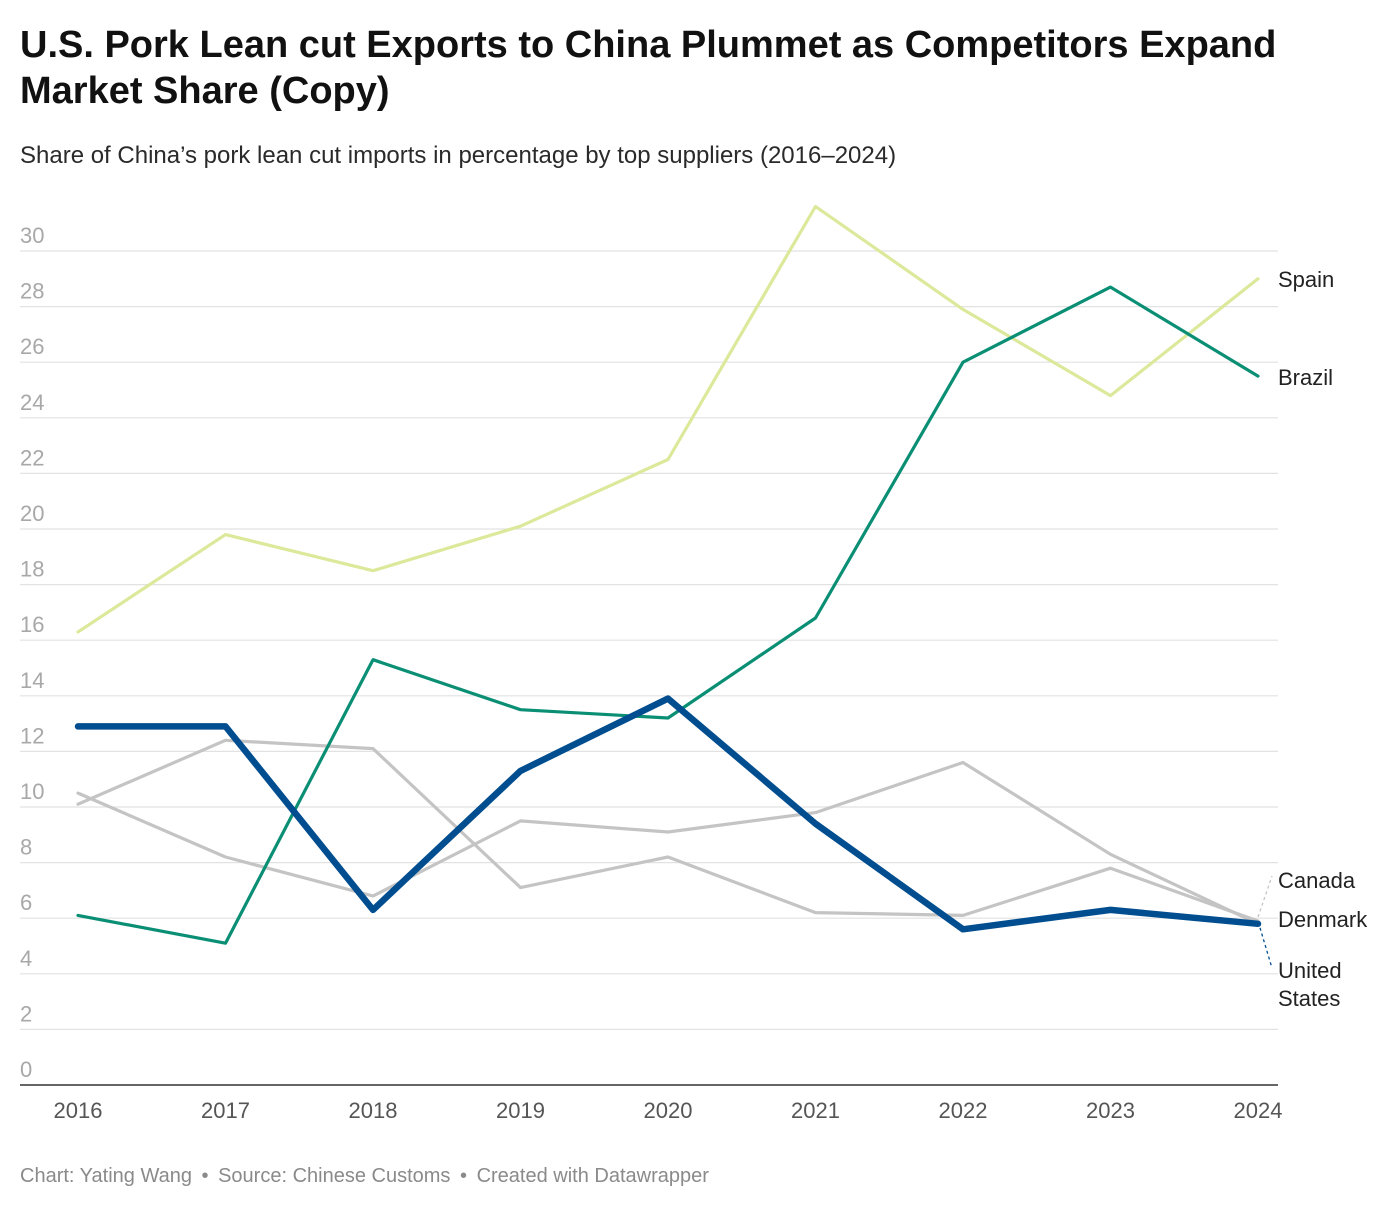 Image resolution: width=1394 pixels, height=1214 pixels. I want to click on series-label-united-states: United, so click(1310, 970).